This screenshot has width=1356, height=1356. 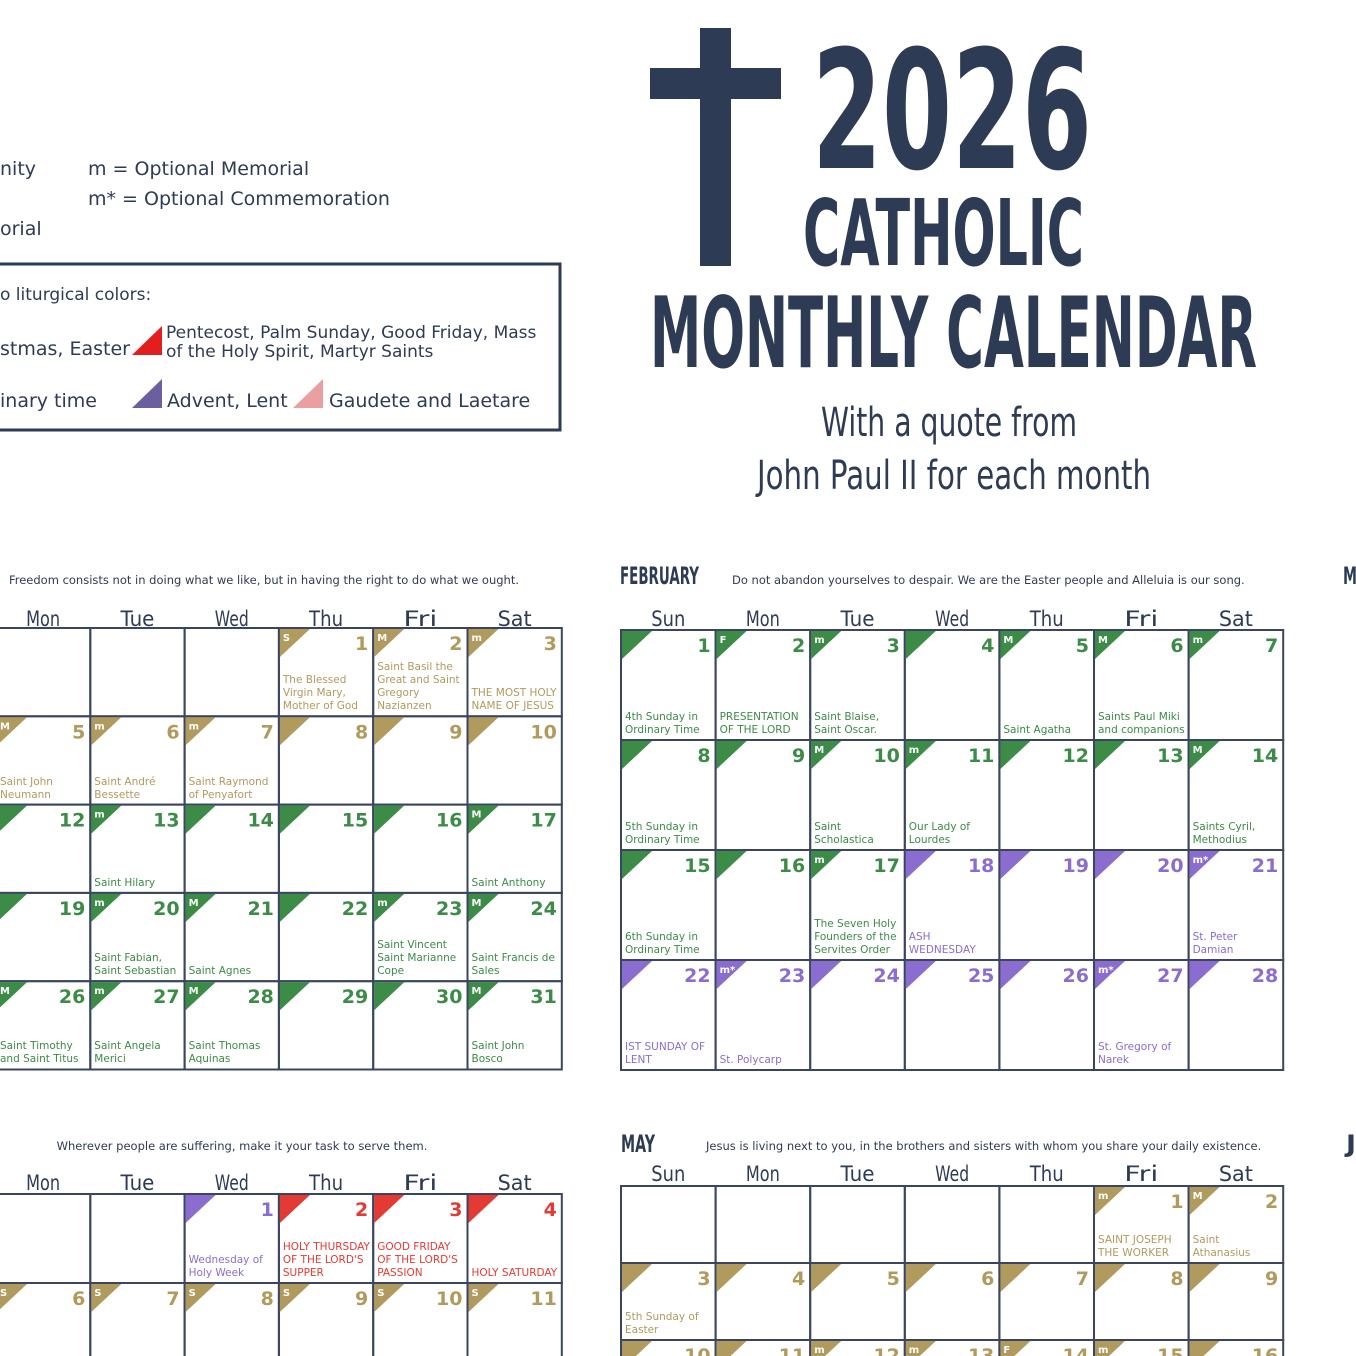 I want to click on saint-label-text: Saint Raymond of Penyafort, so click(x=228, y=788).